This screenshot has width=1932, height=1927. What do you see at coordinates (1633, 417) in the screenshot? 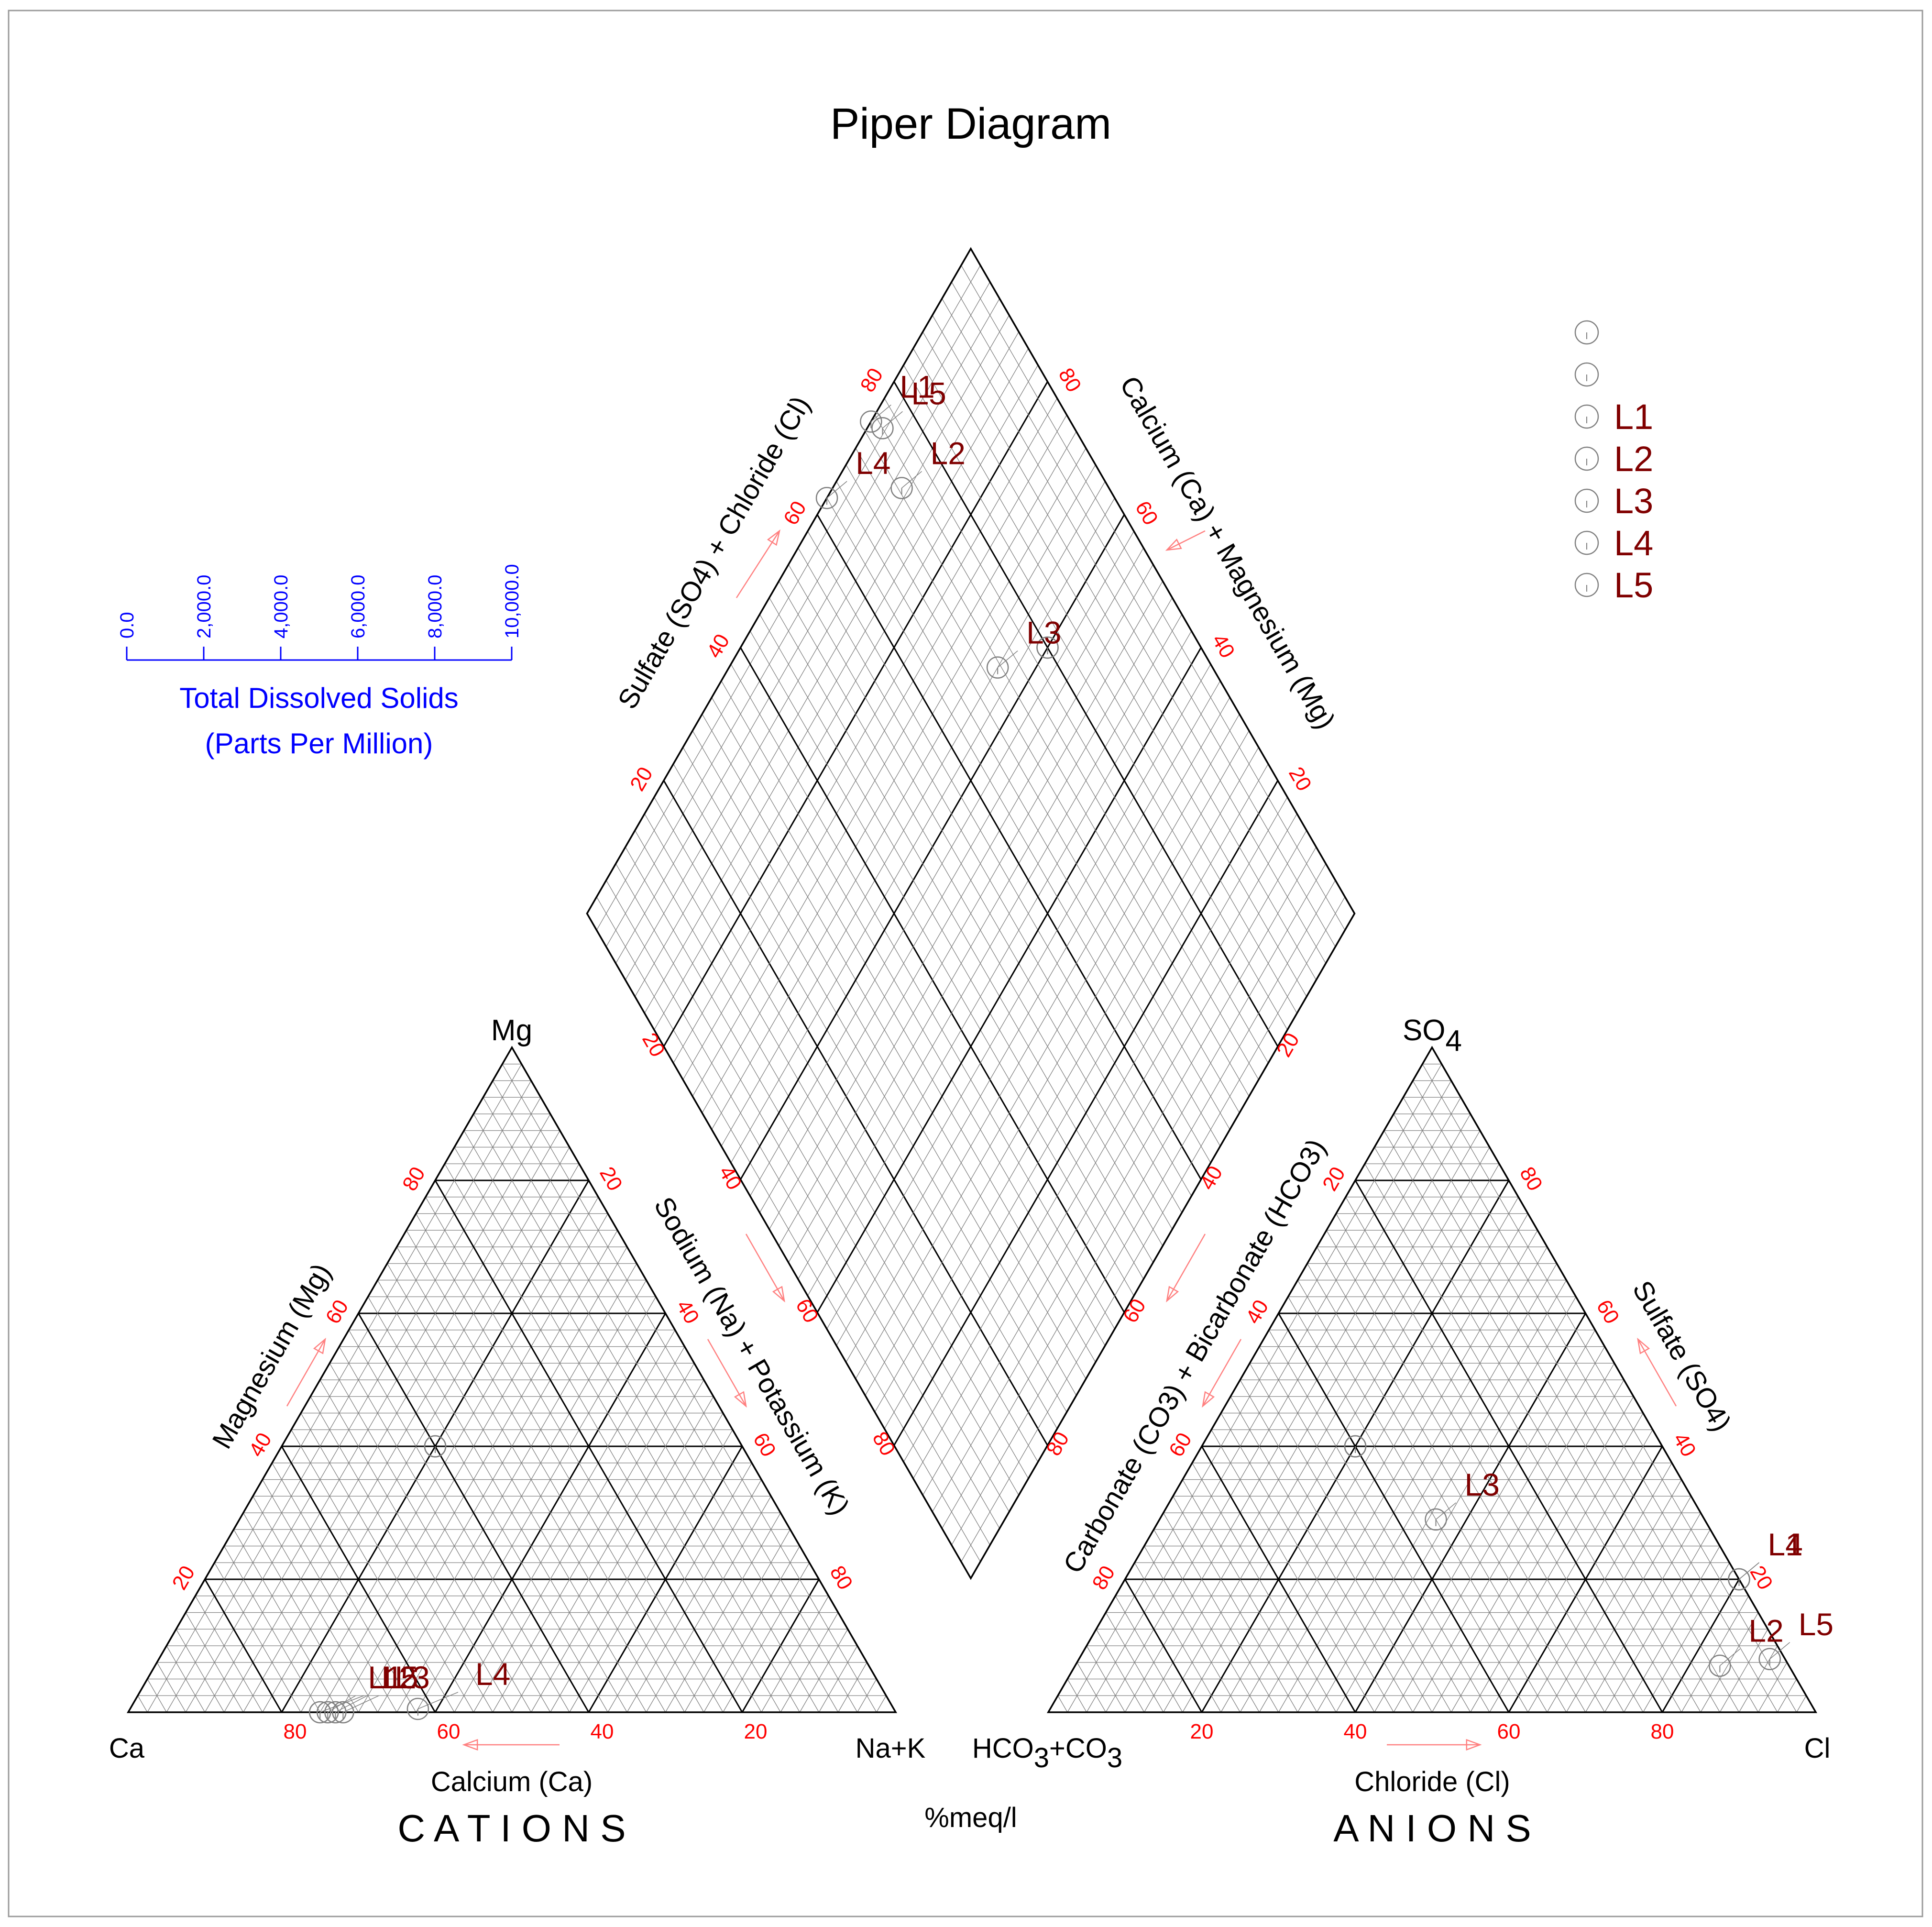
I see `legend-label: L1` at bounding box center [1633, 417].